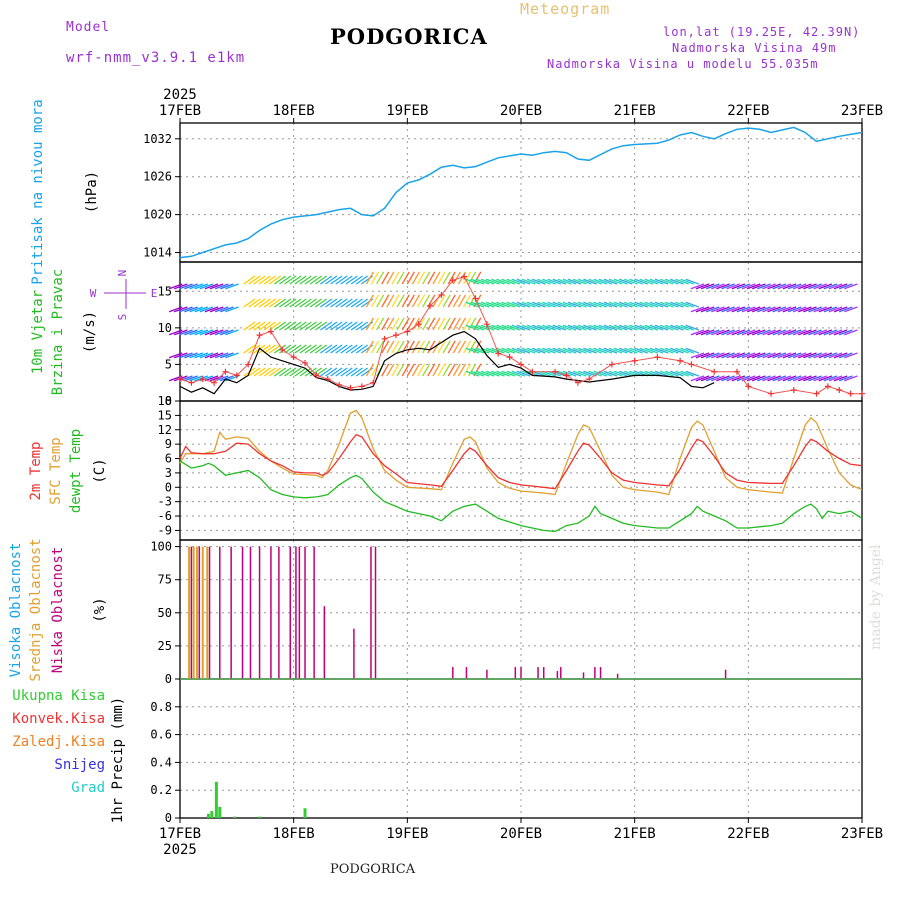 The height and width of the screenshot is (900, 900). What do you see at coordinates (294, 834) in the screenshot?
I see `xtick-label-bottom: 18FEB` at bounding box center [294, 834].